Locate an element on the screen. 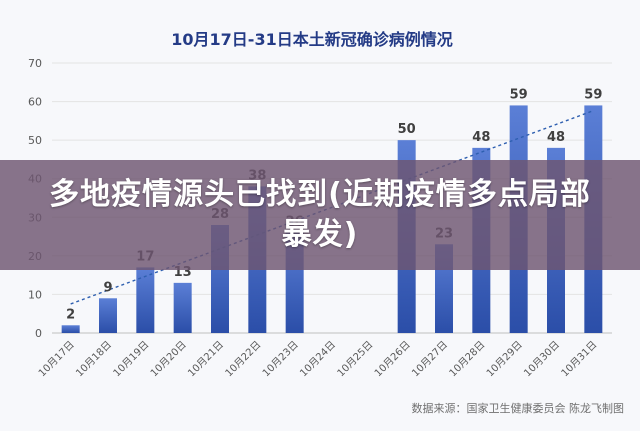  x-tick-label: 10月31日 is located at coordinates (579, 359).